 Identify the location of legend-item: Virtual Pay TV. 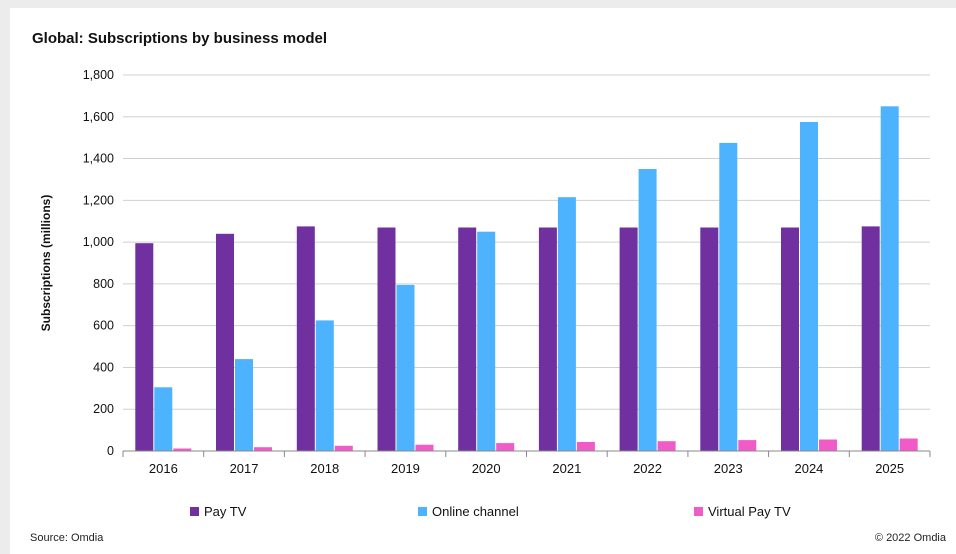
(742, 511).